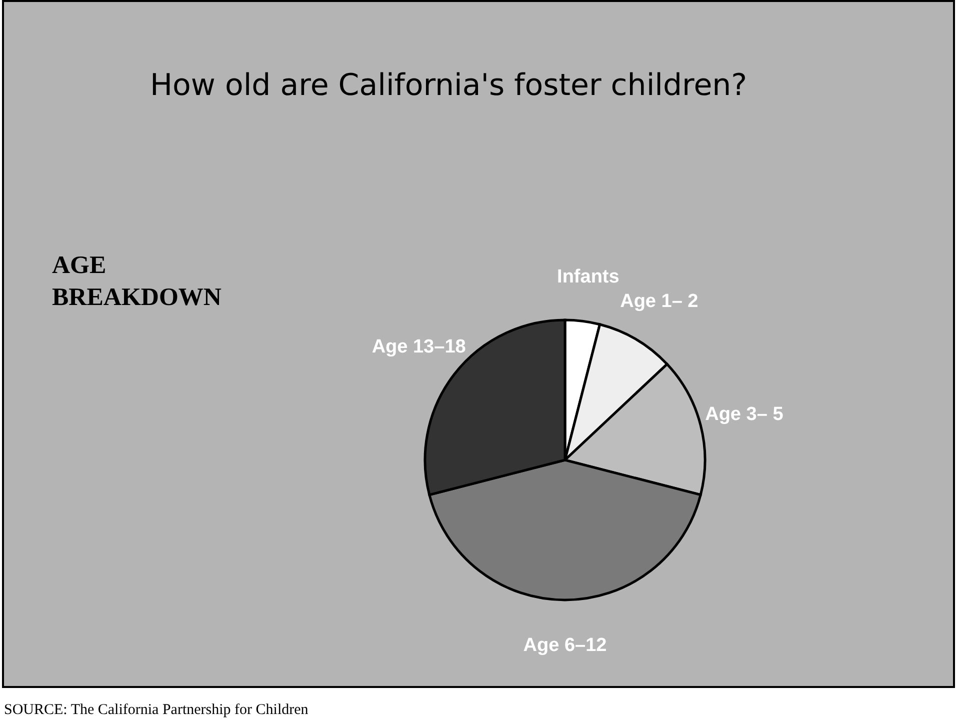 Image resolution: width=962 pixels, height=725 pixels. What do you see at coordinates (659, 301) in the screenshot?
I see `slice-label: Age 1– 2` at bounding box center [659, 301].